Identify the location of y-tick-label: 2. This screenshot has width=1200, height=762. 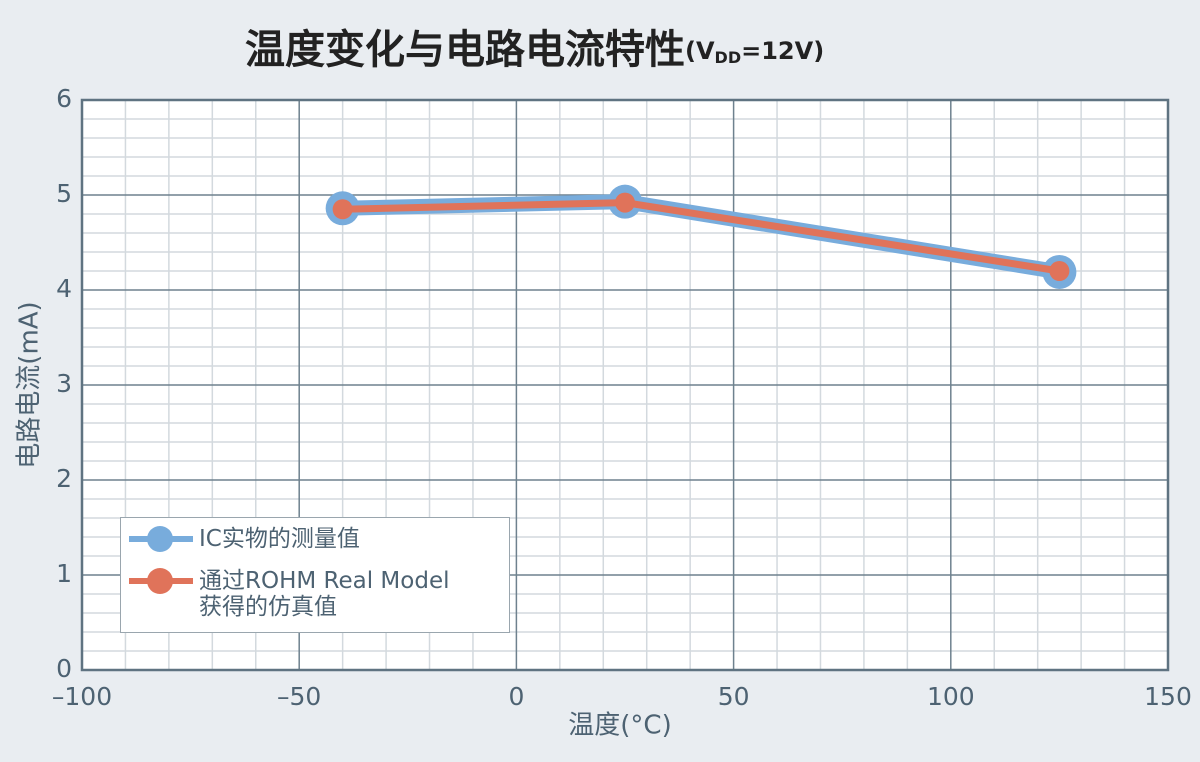
(64, 478).